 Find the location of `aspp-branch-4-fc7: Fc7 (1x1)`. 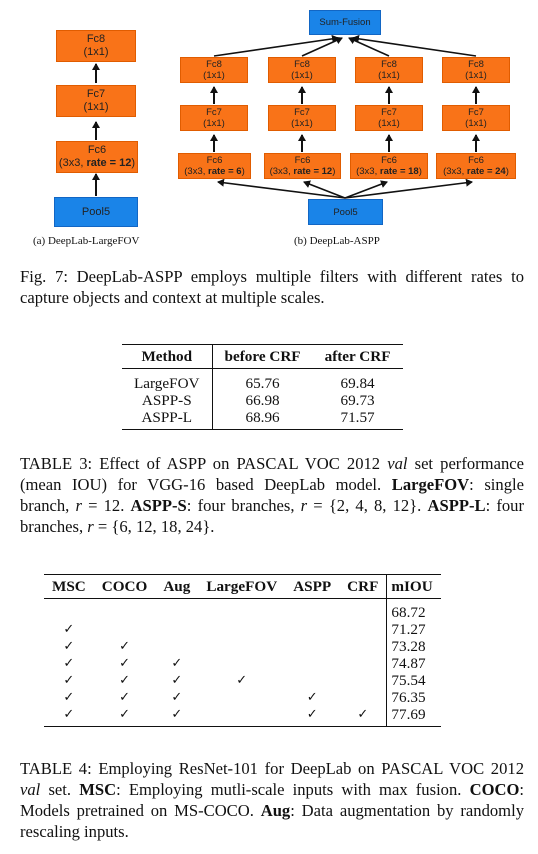

aspp-branch-4-fc7: Fc7 (1x1) is located at coordinates (476, 118).